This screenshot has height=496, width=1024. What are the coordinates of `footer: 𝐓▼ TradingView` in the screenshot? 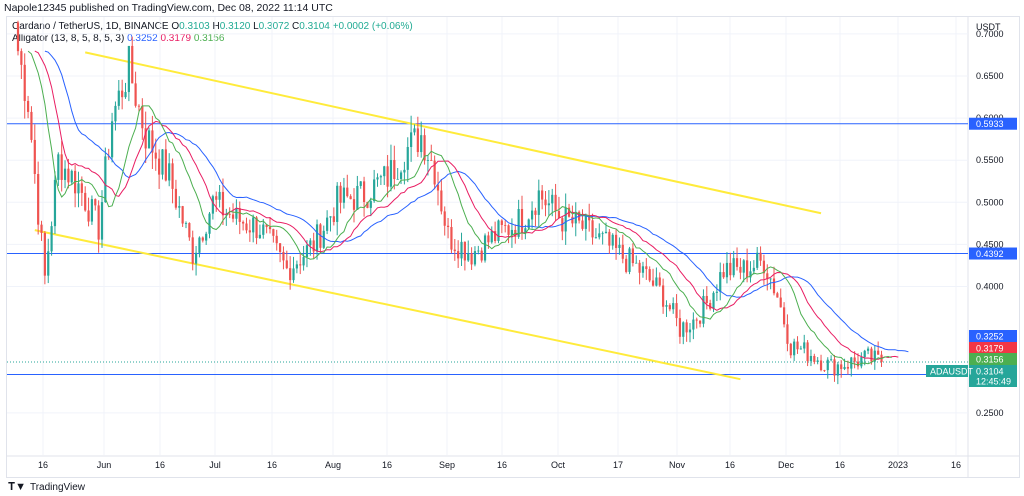 It's located at (513, 487).